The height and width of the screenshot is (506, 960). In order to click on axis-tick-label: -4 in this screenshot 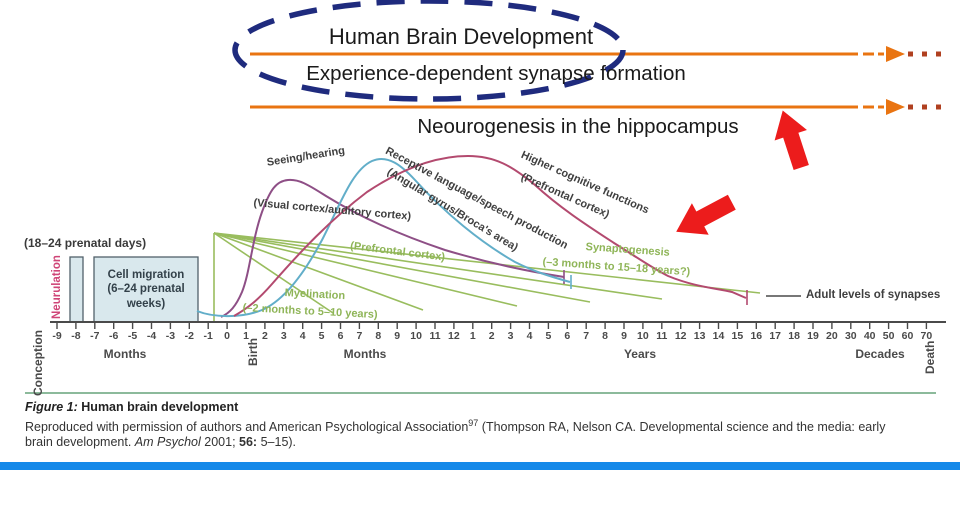, I will do `click(151, 336)`.